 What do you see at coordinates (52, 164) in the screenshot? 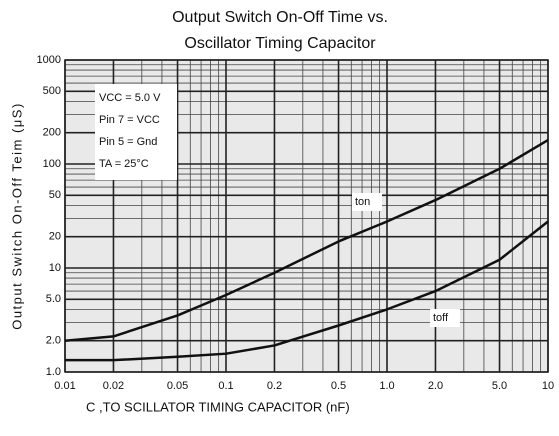
I see `y-tick-label: 100` at bounding box center [52, 164].